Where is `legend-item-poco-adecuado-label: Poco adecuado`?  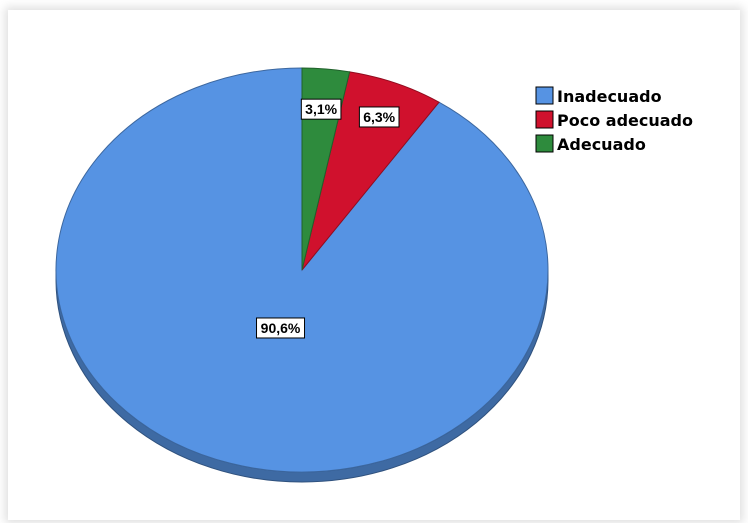 legend-item-poco-adecuado-label: Poco adecuado is located at coordinates (625, 120).